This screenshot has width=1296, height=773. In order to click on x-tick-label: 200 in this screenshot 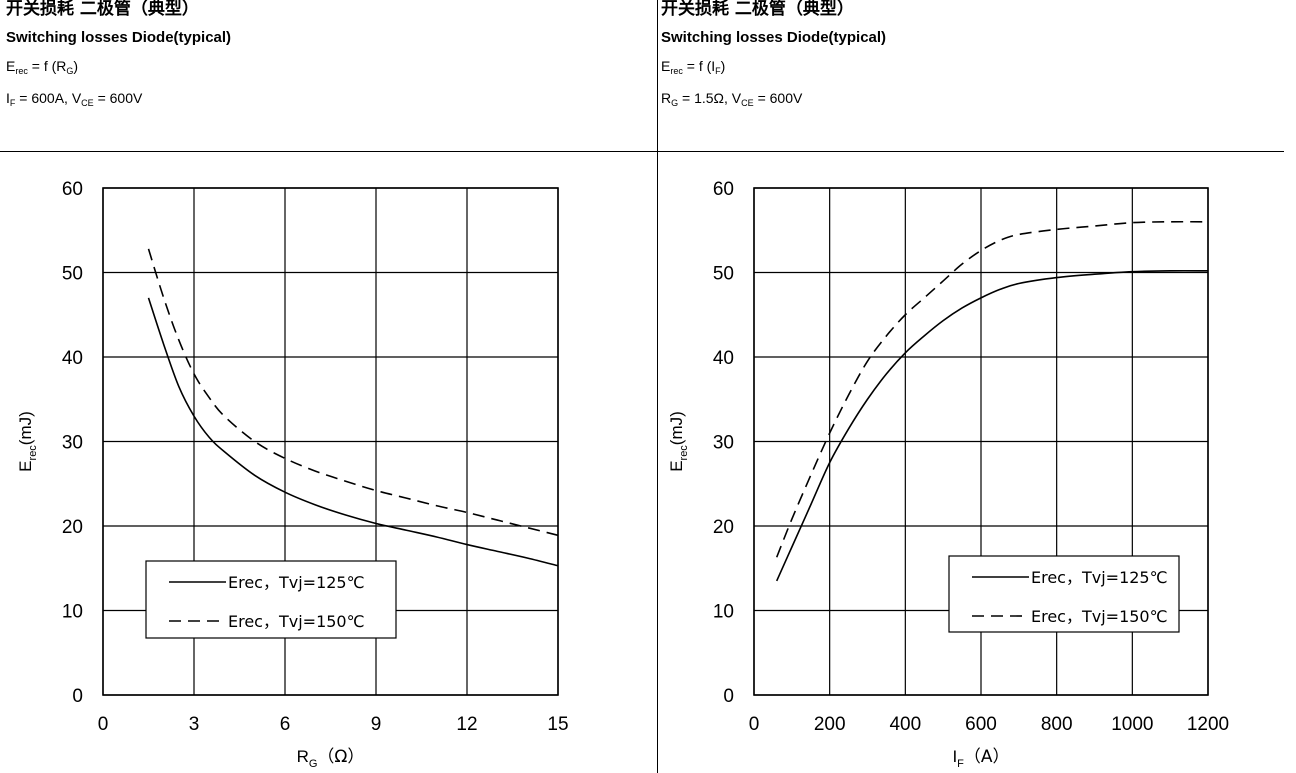, I will do `click(830, 724)`.